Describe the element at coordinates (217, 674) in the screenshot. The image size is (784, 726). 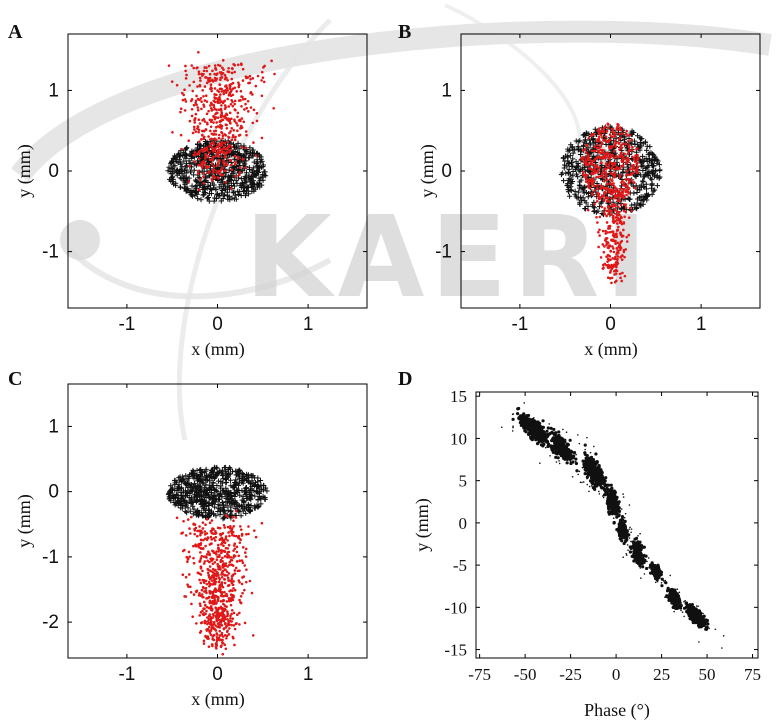
I see `panel-c-xtick-label: 0` at that location.